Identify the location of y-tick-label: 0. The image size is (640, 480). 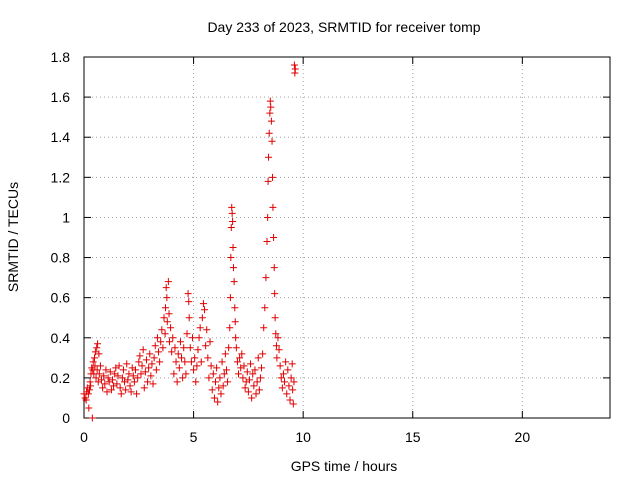
(66, 418).